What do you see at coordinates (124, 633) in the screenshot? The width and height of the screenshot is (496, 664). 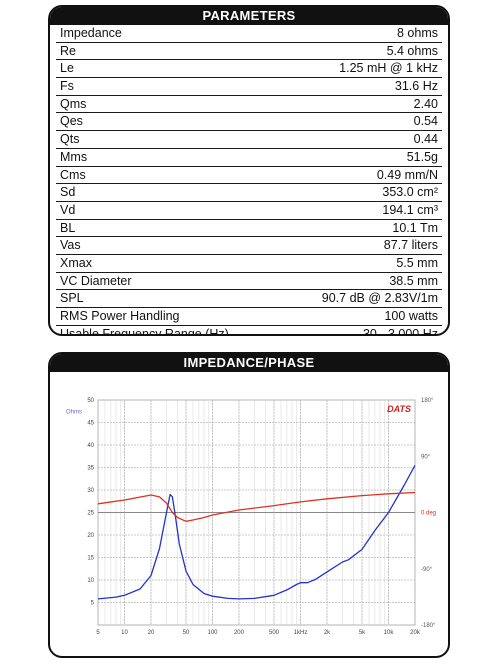 I see `x-tick-label: 10` at bounding box center [124, 633].